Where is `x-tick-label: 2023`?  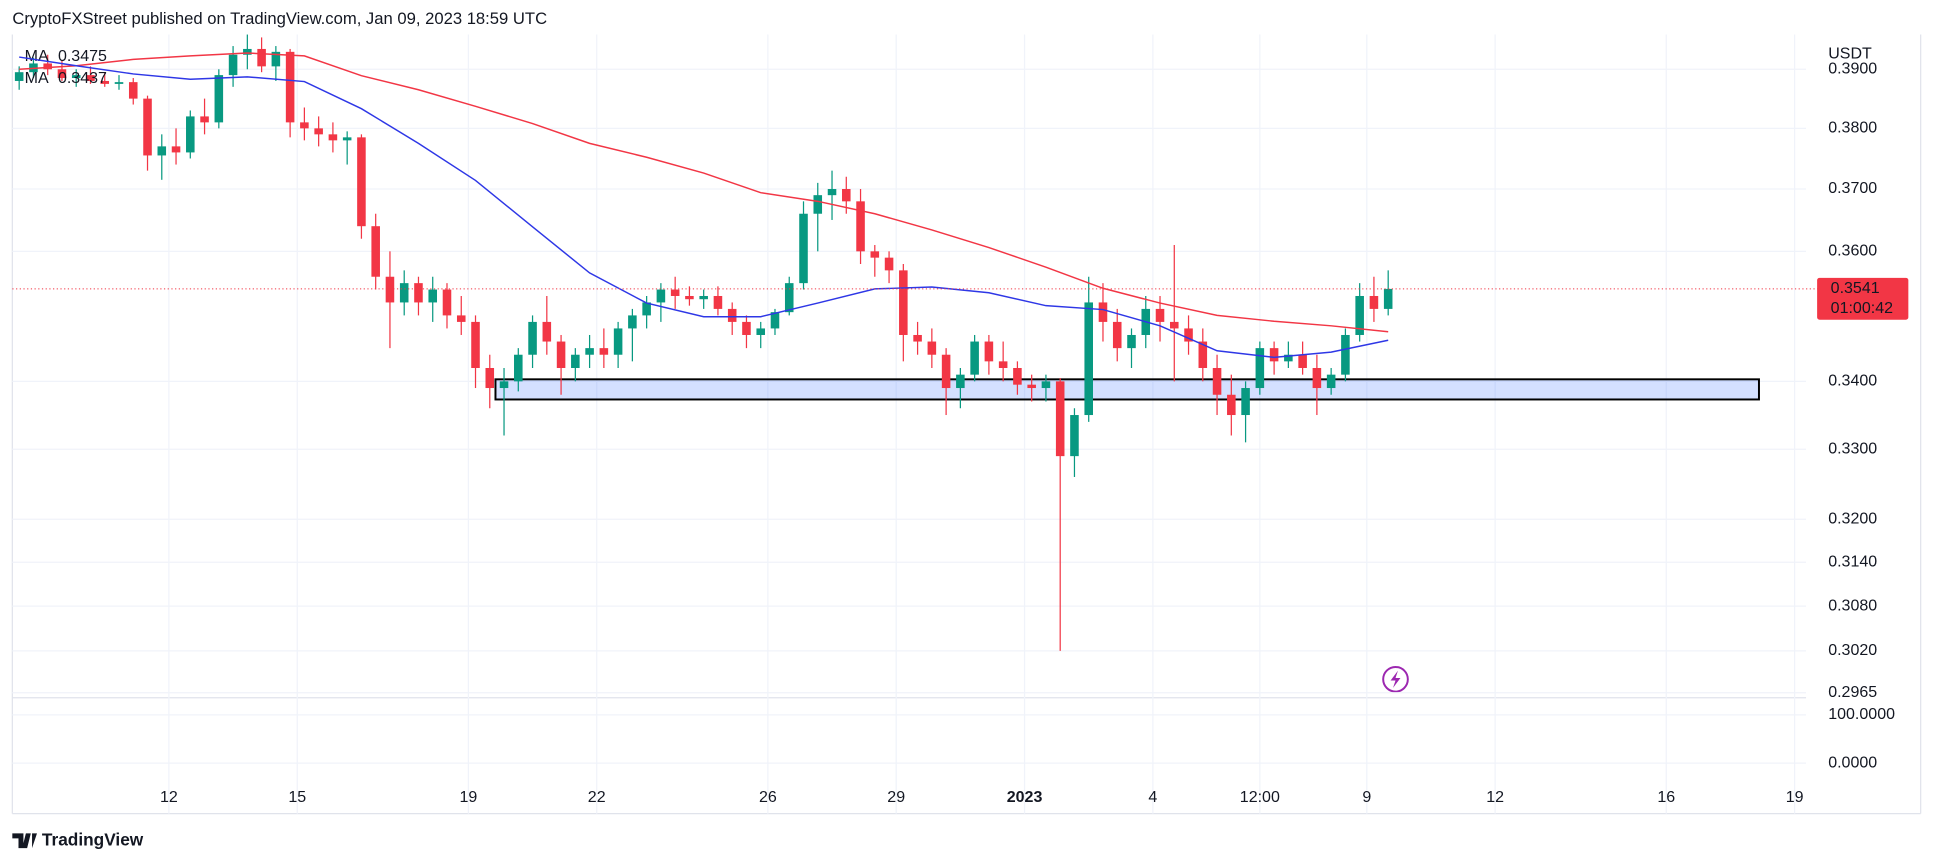 x-tick-label: 2023 is located at coordinates (1025, 797).